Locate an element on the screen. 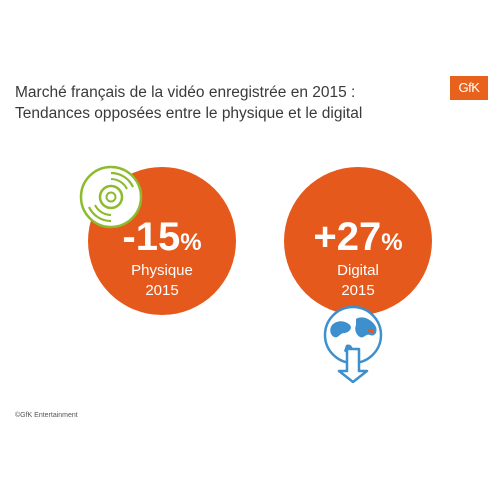 The height and width of the screenshot is (500, 500). stat-category-digital: Digital is located at coordinates (358, 270).